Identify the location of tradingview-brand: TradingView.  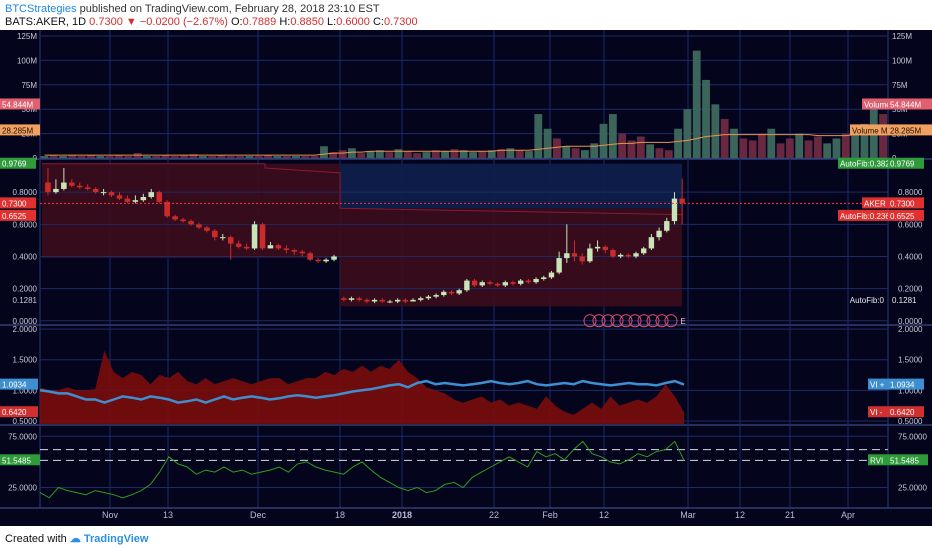
(116, 539).